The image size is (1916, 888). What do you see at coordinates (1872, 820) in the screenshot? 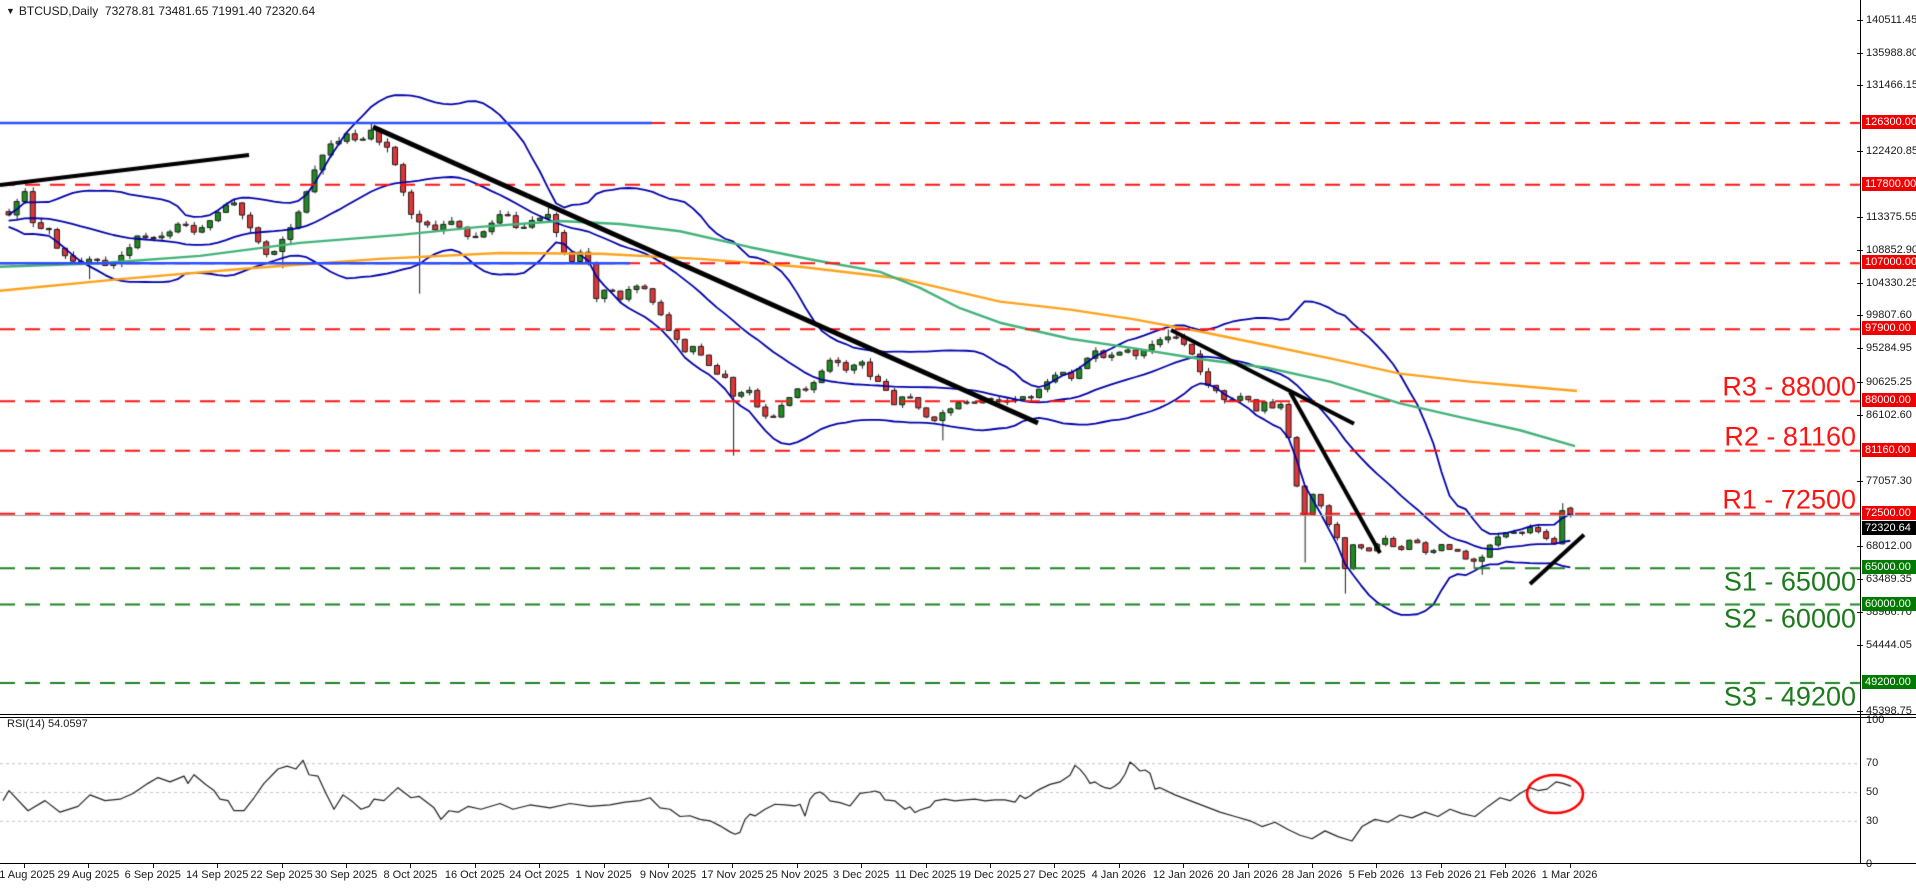
I see `rsi-tick-label: 30` at bounding box center [1872, 820].